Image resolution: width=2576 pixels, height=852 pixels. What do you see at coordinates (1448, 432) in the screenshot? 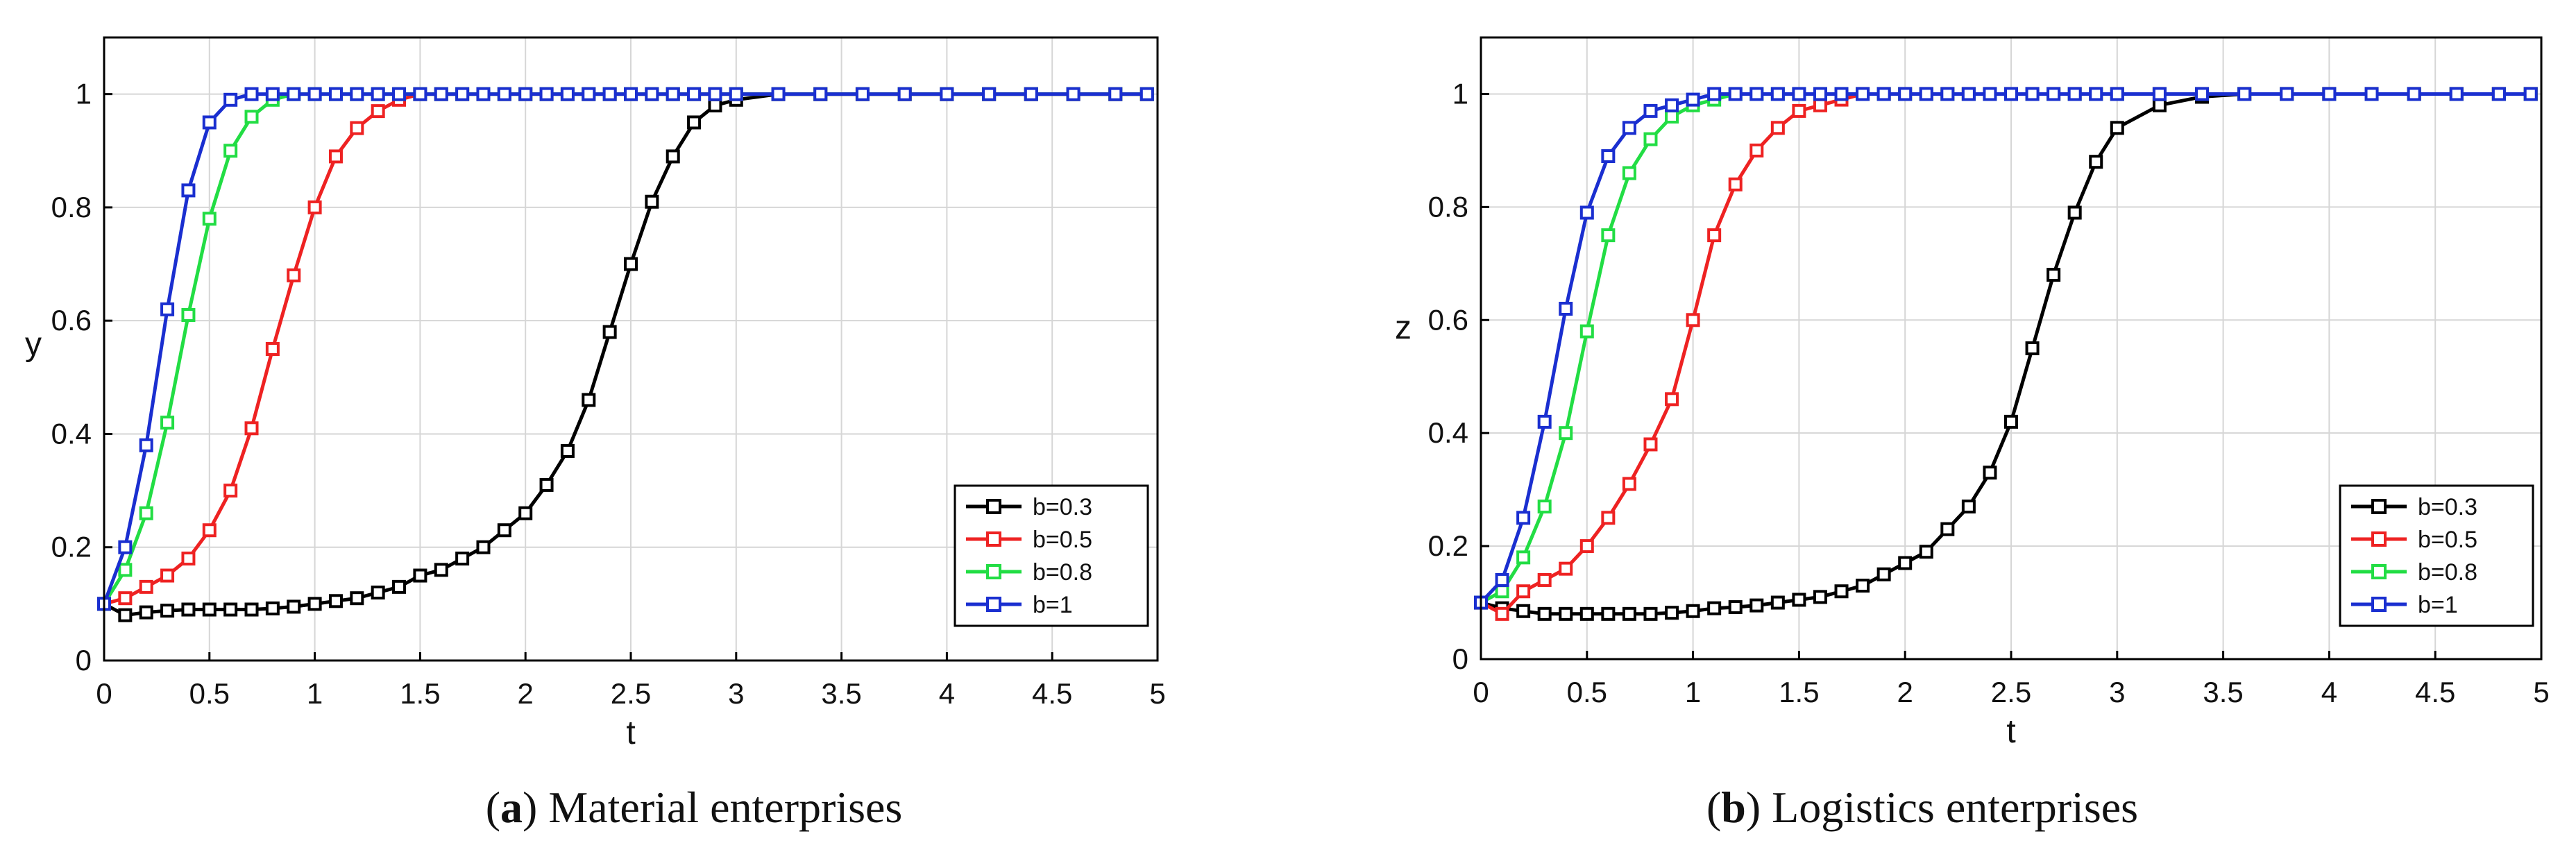
I see `y-tick-label: 0.4` at bounding box center [1448, 432].